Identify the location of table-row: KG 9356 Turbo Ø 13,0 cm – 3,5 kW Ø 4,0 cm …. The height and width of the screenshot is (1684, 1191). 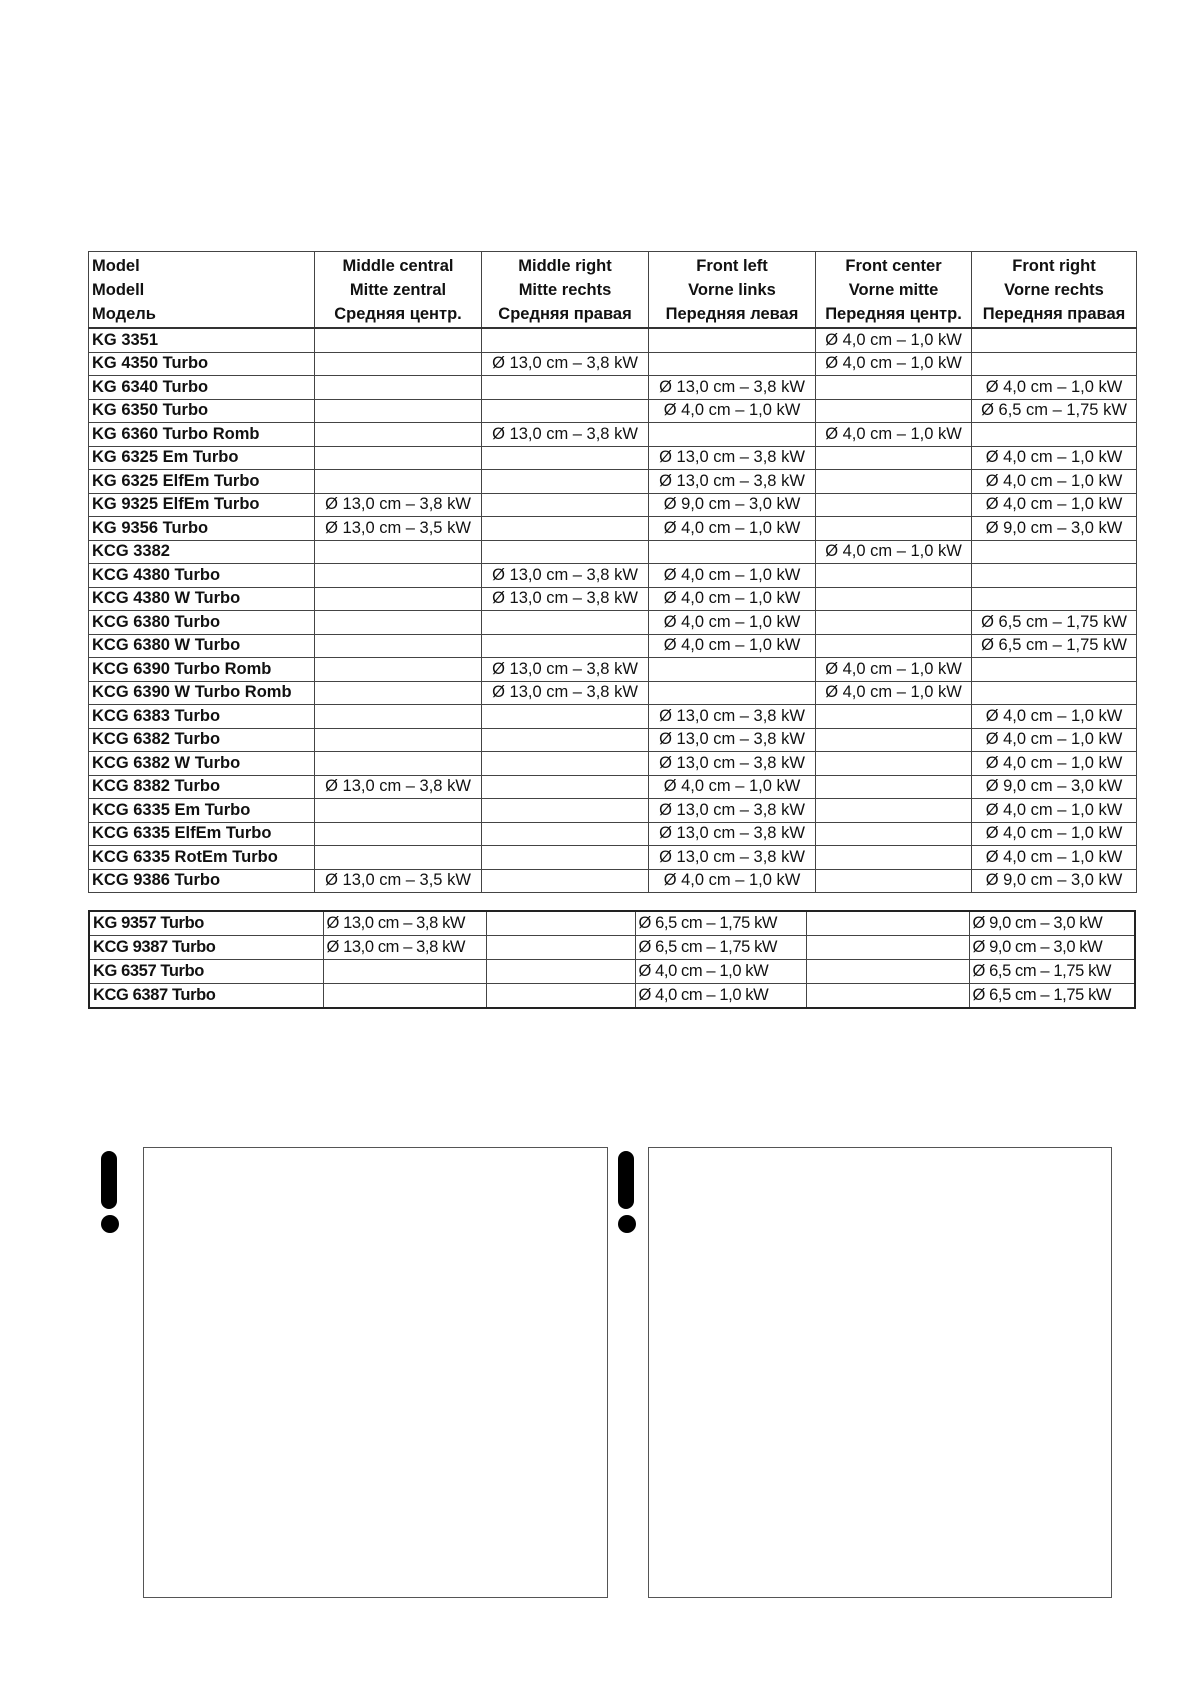
(612, 528).